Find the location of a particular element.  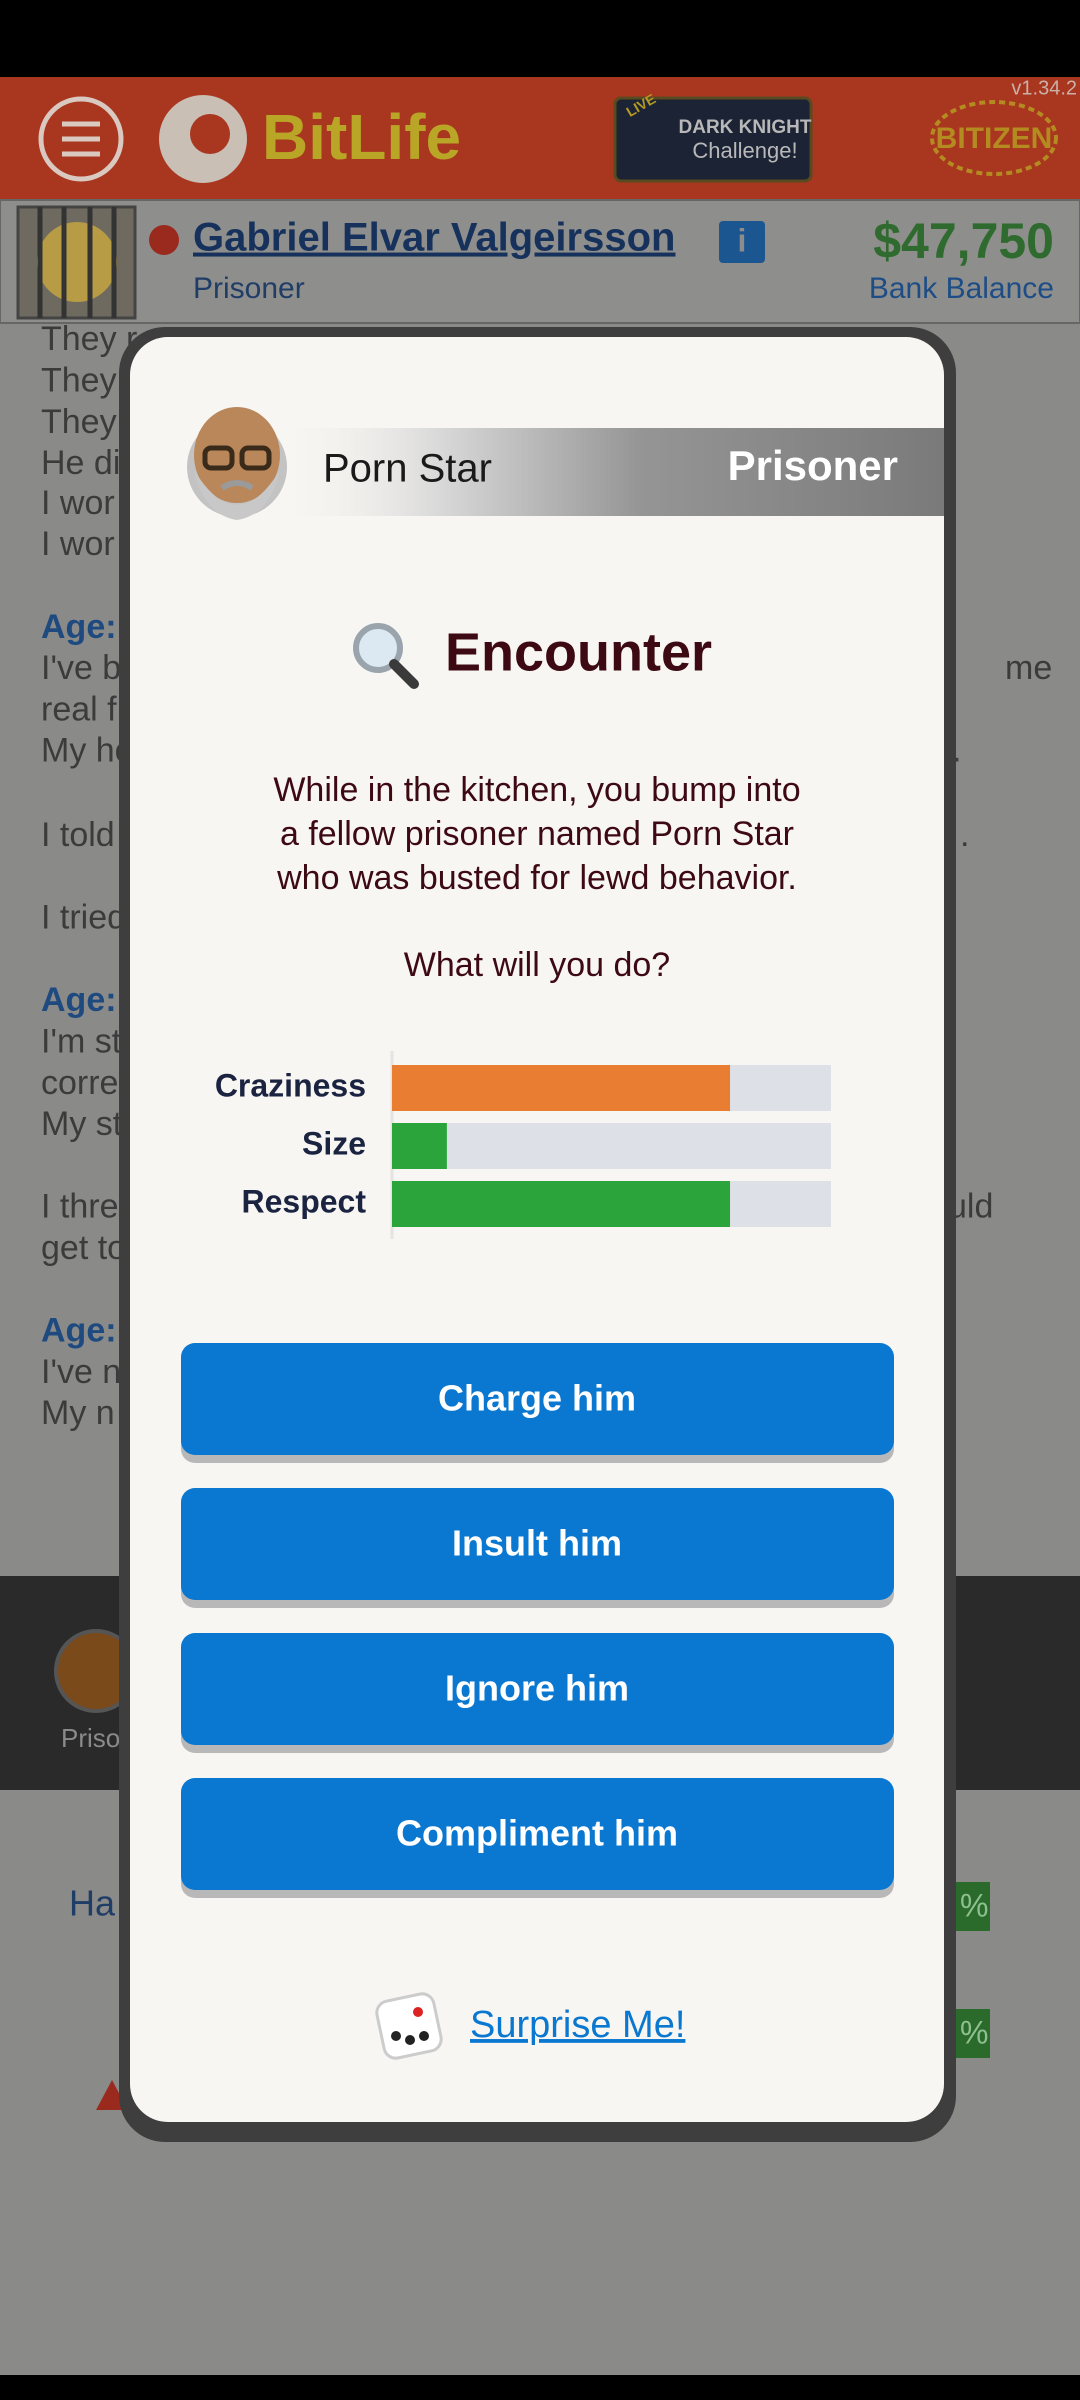

dice-icon is located at coordinates (409, 2026).